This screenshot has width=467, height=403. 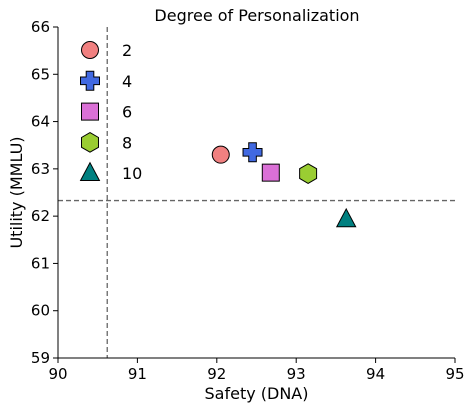 What do you see at coordinates (40, 27) in the screenshot?
I see `y-tick-label: 66` at bounding box center [40, 27].